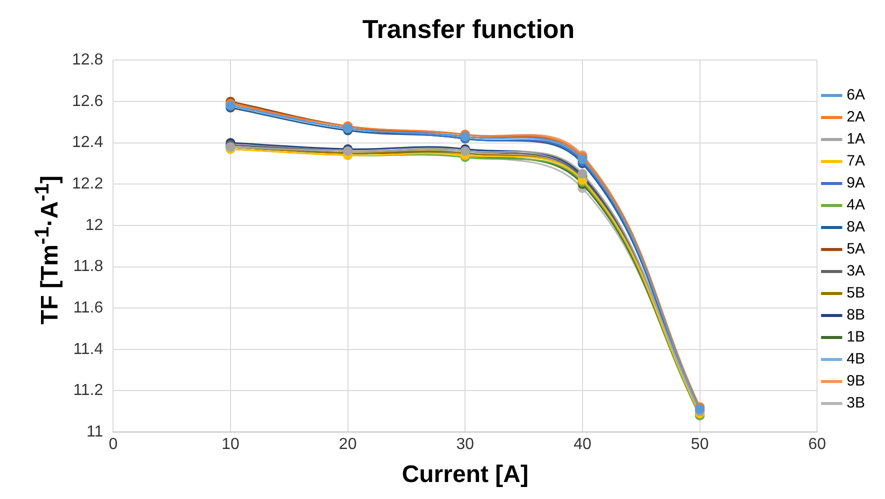 The image size is (885, 499). What do you see at coordinates (856, 183) in the screenshot?
I see `legend-label: 9A` at bounding box center [856, 183].